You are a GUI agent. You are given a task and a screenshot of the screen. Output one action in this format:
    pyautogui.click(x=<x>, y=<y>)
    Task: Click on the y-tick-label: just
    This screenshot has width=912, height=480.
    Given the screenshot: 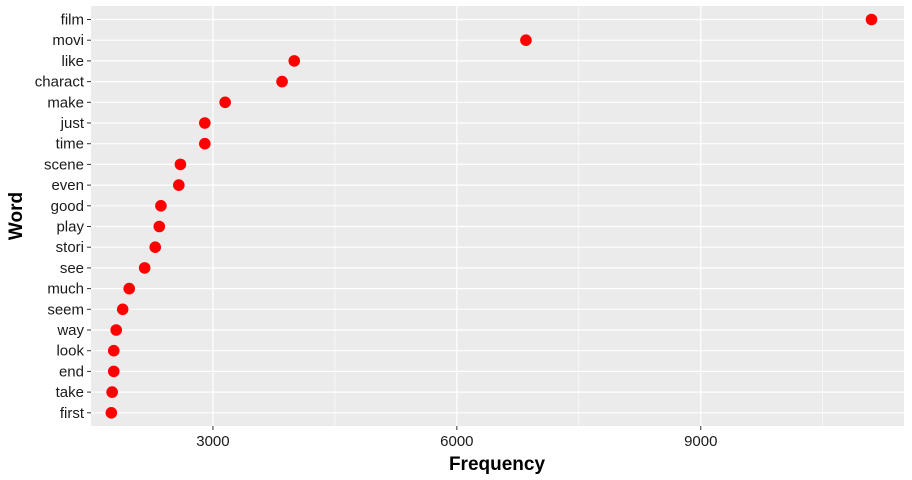 What is the action you would take?
    pyautogui.click(x=72, y=123)
    